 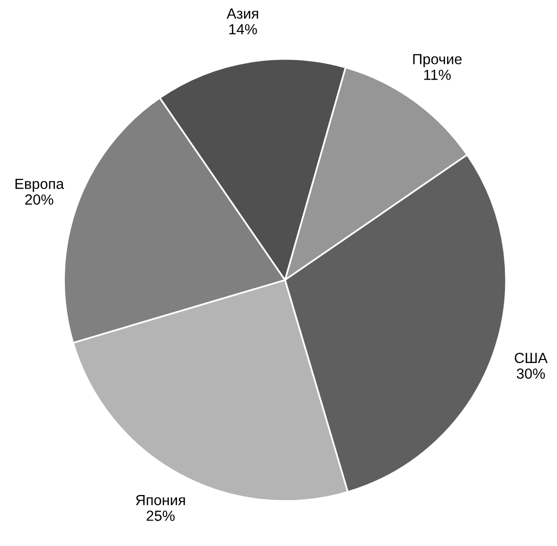 What do you see at coordinates (160, 515) in the screenshot?
I see `data-label: 25%` at bounding box center [160, 515].